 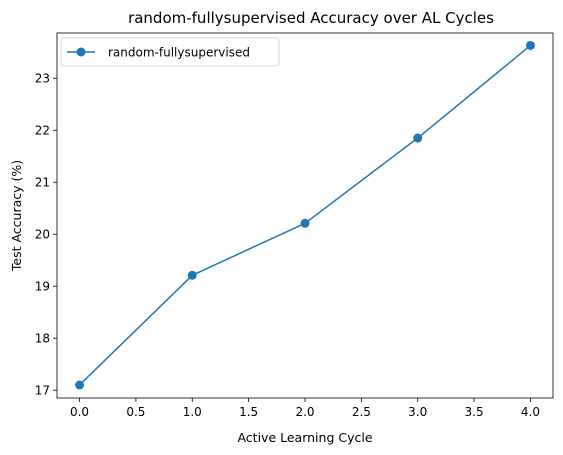 I want to click on legend: random-fullysupervised, so click(x=170, y=52).